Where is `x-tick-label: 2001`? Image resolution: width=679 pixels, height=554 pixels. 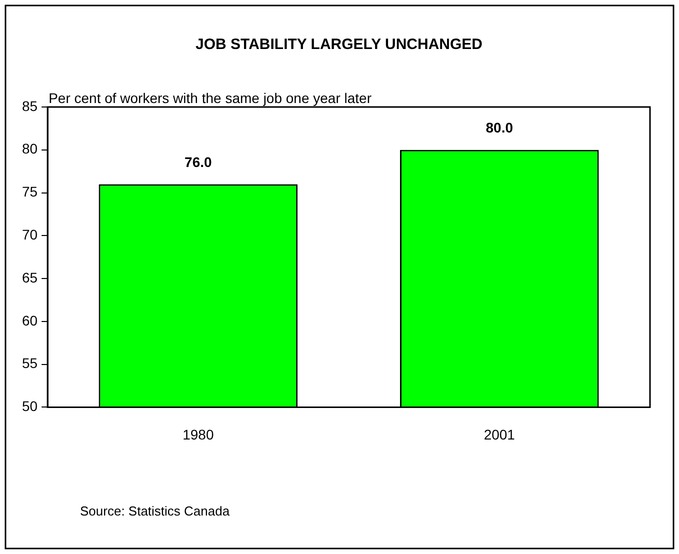
x-tick-label: 2001 is located at coordinates (500, 434).